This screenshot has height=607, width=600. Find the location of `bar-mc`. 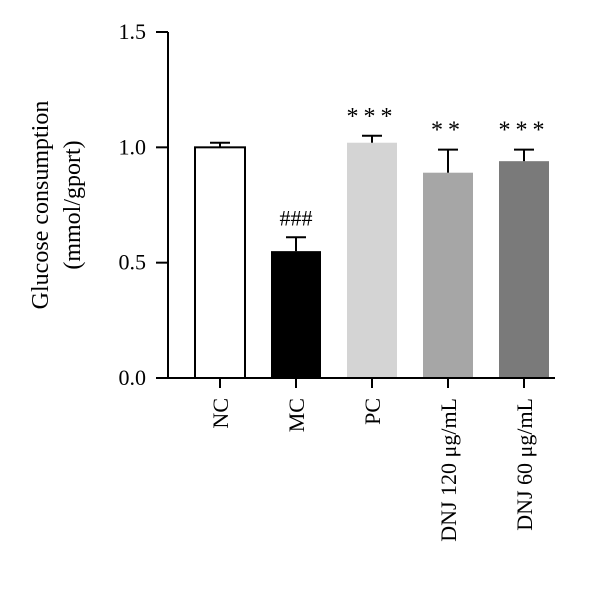

bar-mc is located at coordinates (296, 314).